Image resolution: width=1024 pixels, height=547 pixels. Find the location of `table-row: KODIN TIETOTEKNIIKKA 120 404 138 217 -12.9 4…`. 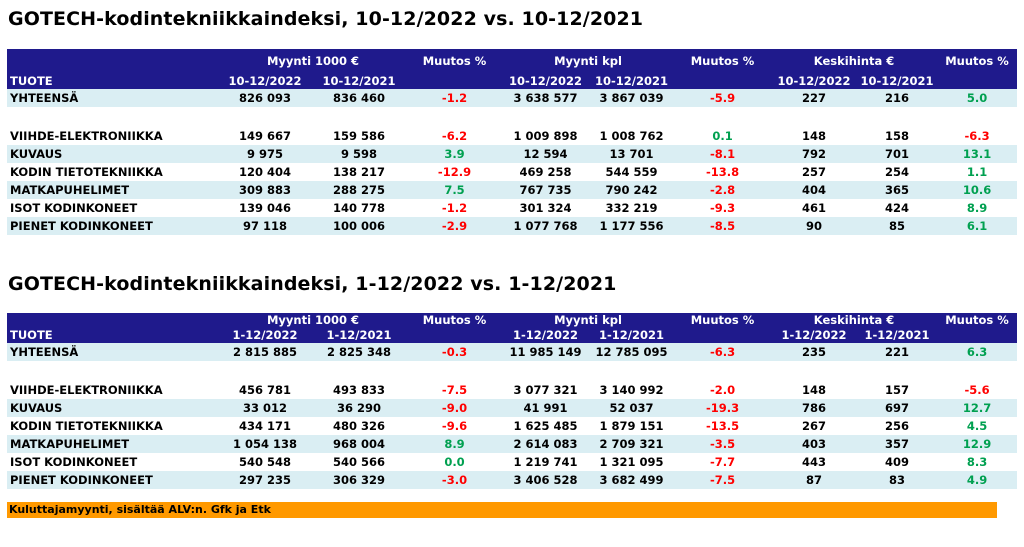

table-row: KODIN TIETOTEKNIIKKA 120 404 138 217 -12.9 4… is located at coordinates (512, 172).